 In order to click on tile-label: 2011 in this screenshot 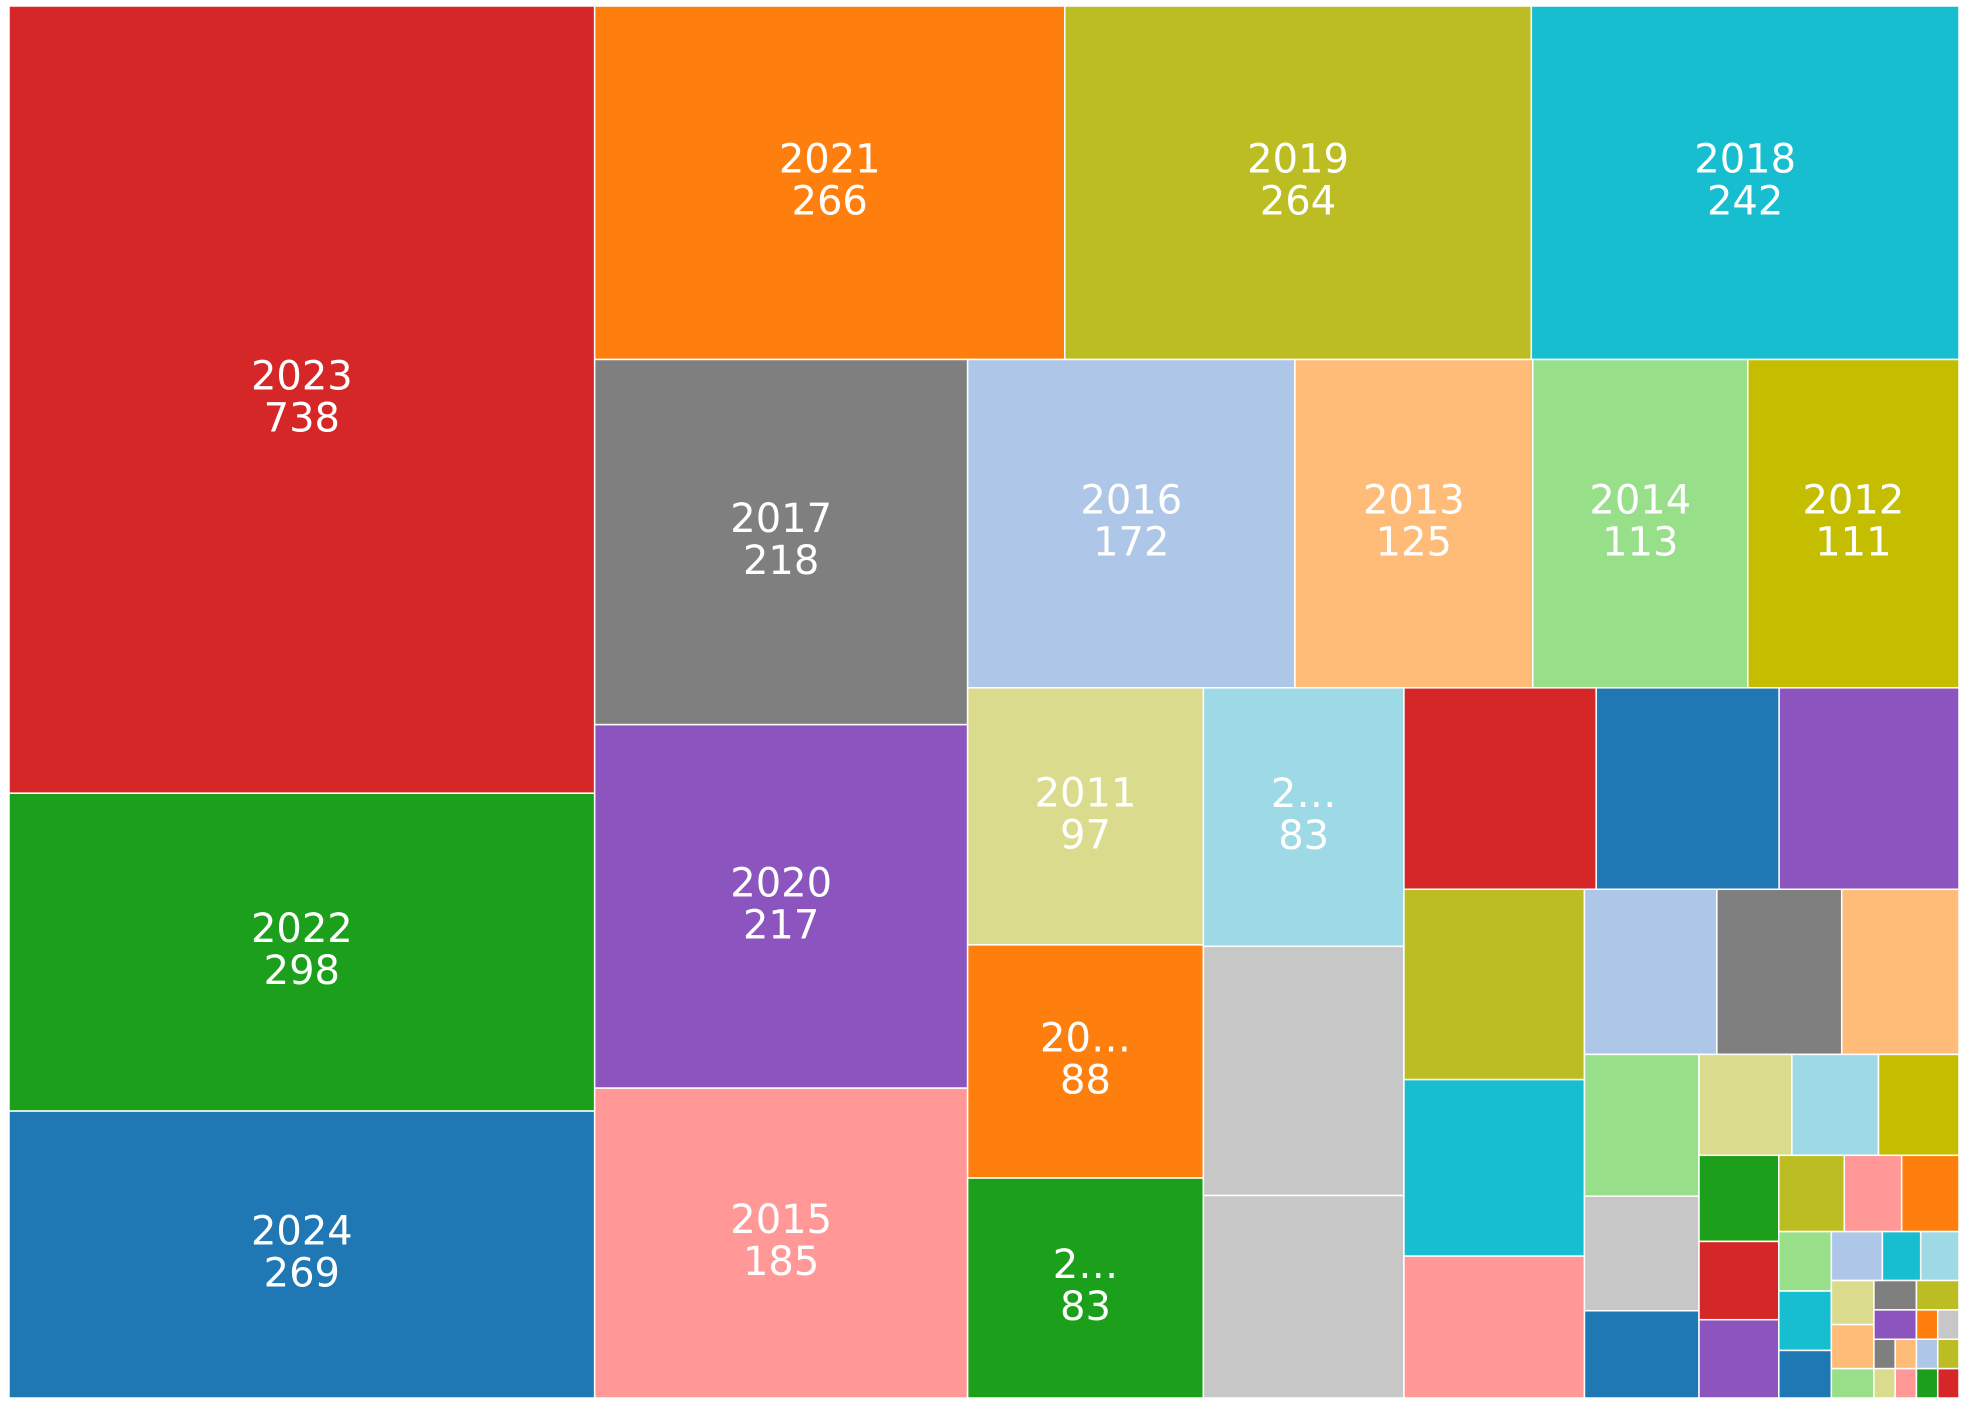, I will do `click(1086, 793)`.